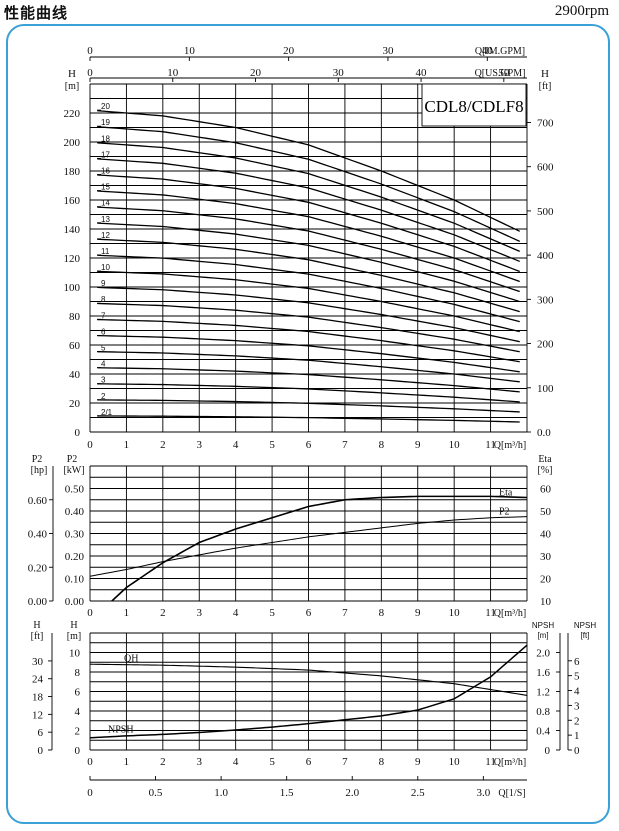  Describe the element at coordinates (75, 317) in the screenshot. I see `head-y-tick: 80` at that location.